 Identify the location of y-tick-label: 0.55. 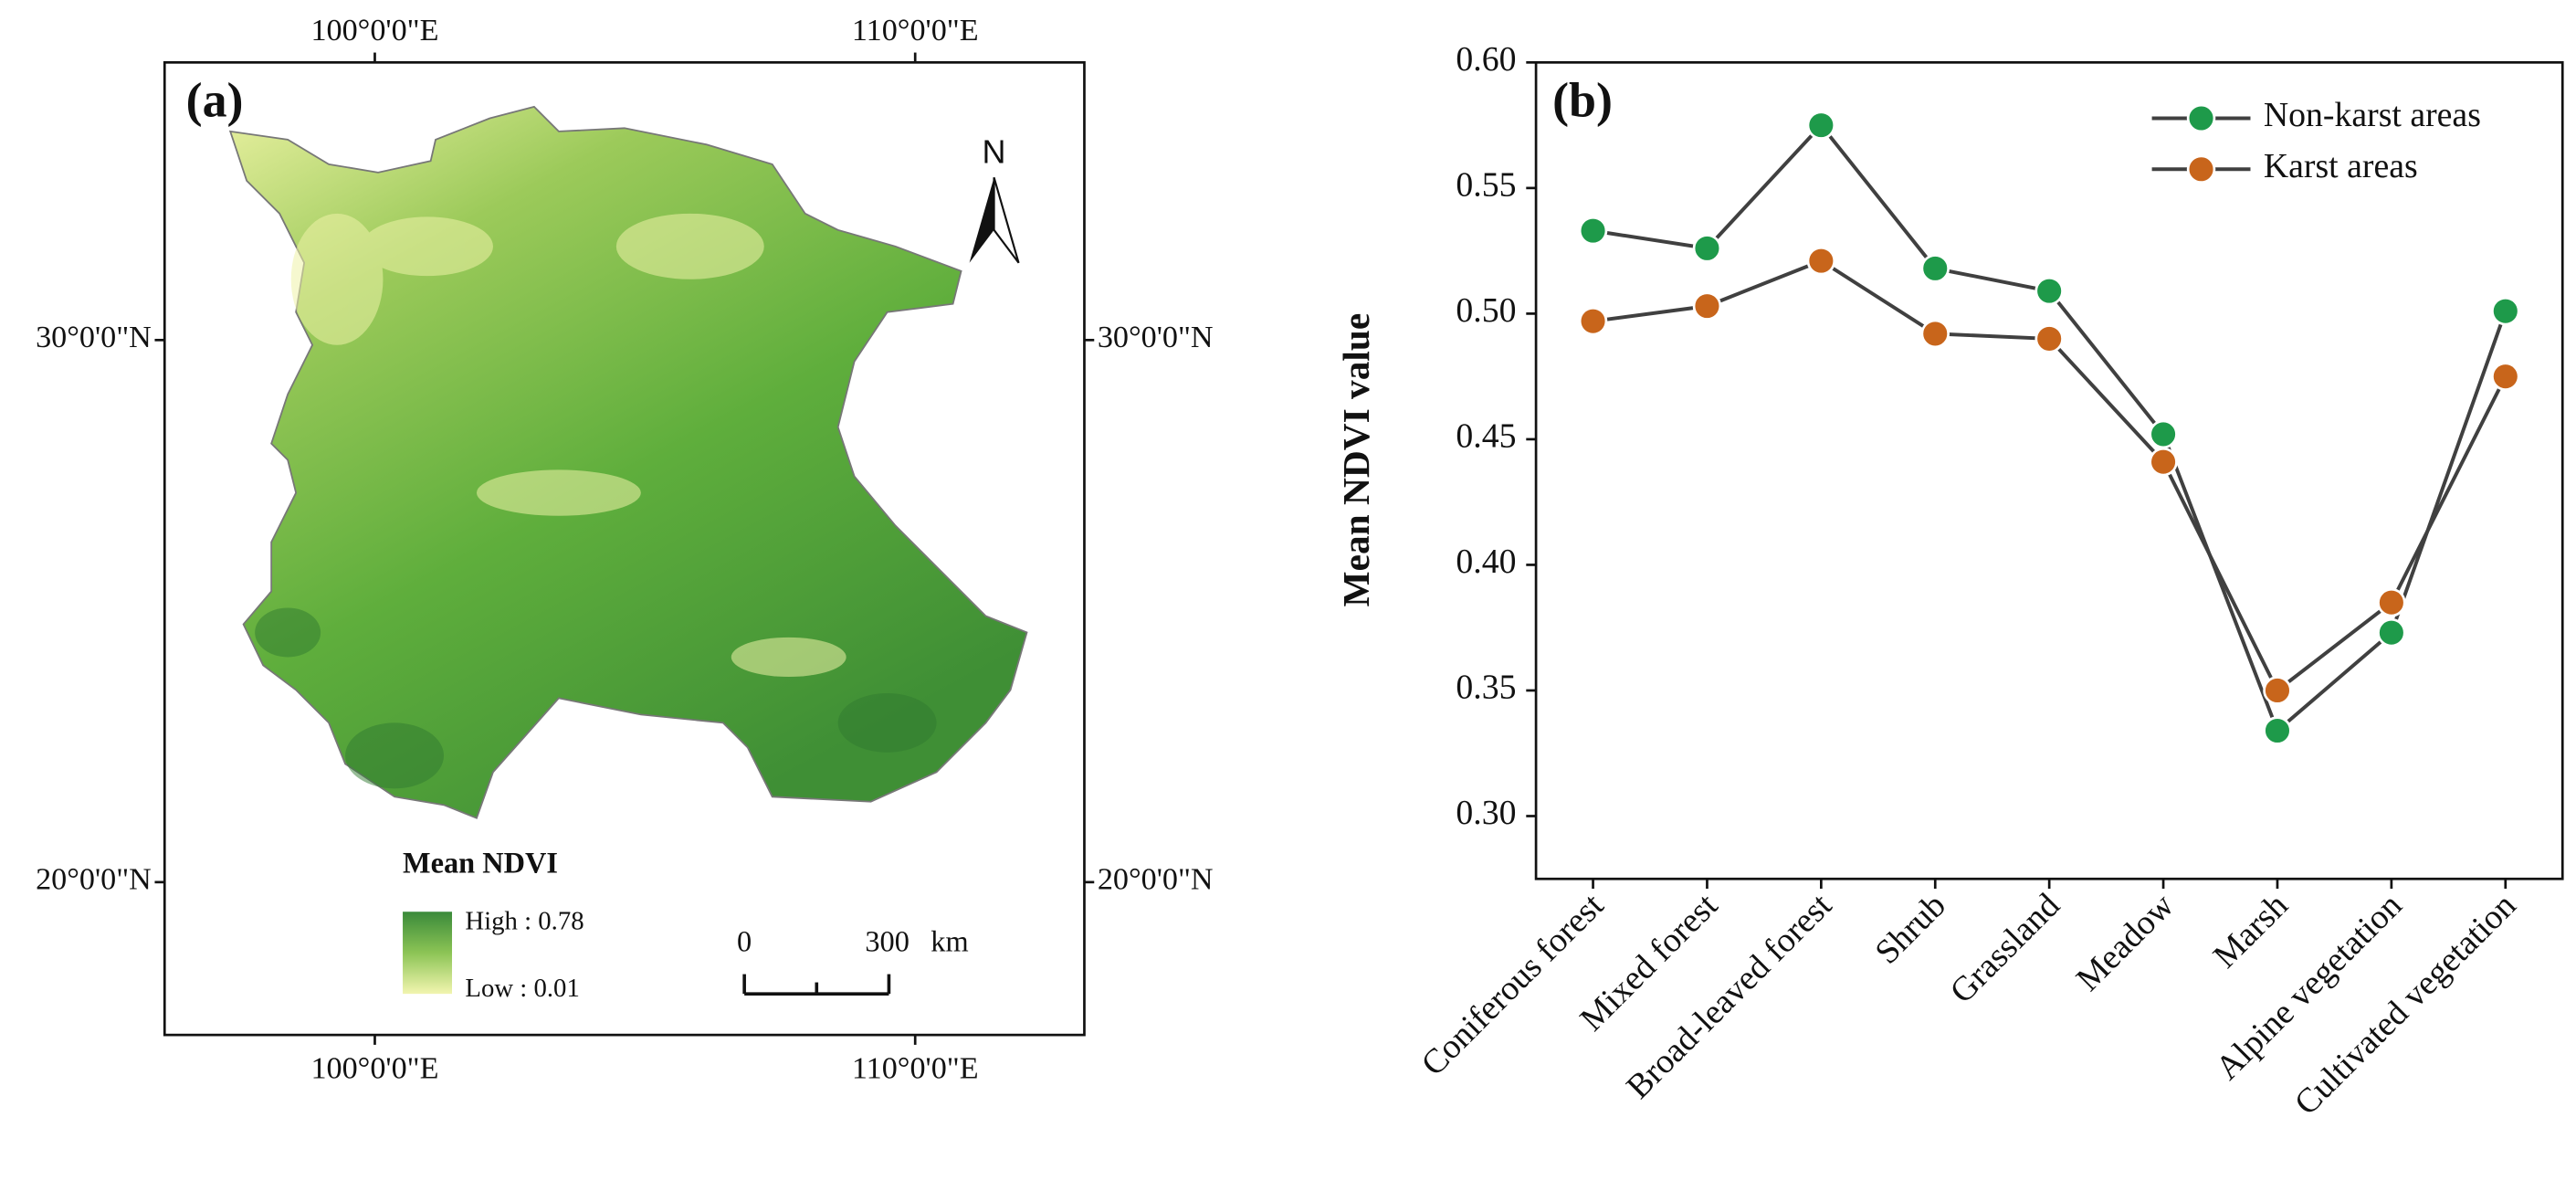
(1486, 185).